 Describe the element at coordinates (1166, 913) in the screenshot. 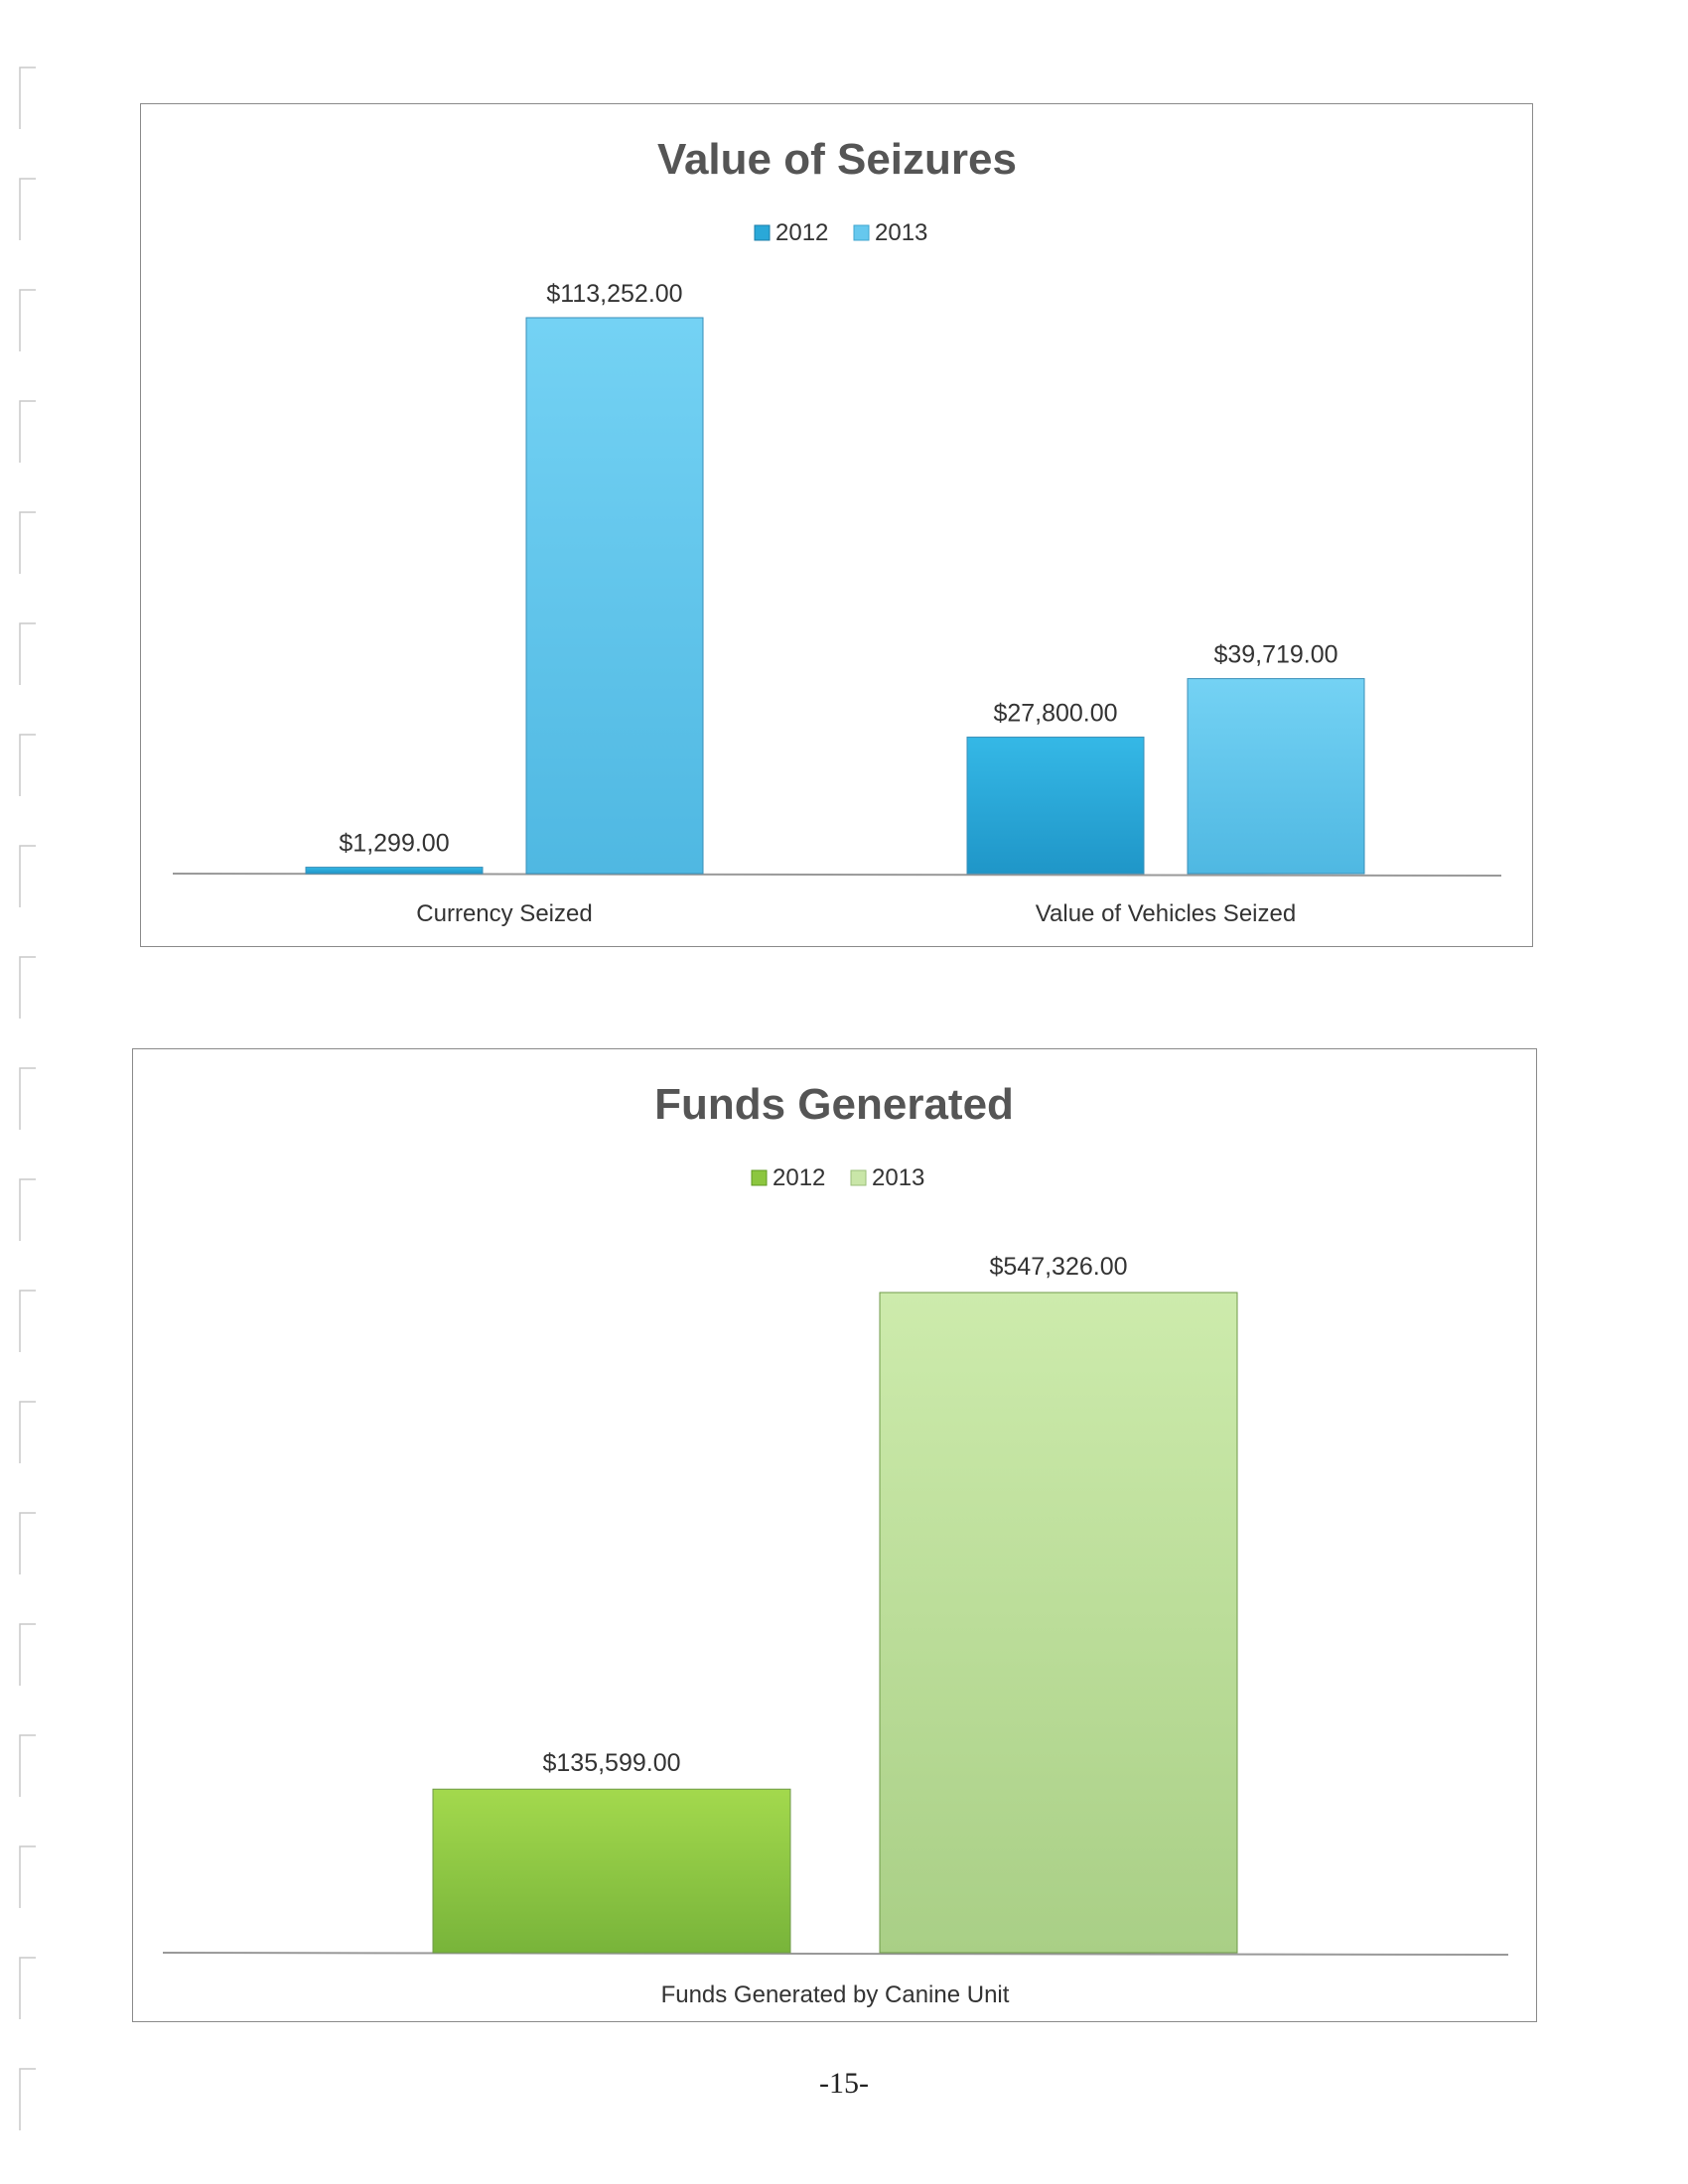

I see `category-label-vehicles-seized: Value of Vehicles Seized` at that location.